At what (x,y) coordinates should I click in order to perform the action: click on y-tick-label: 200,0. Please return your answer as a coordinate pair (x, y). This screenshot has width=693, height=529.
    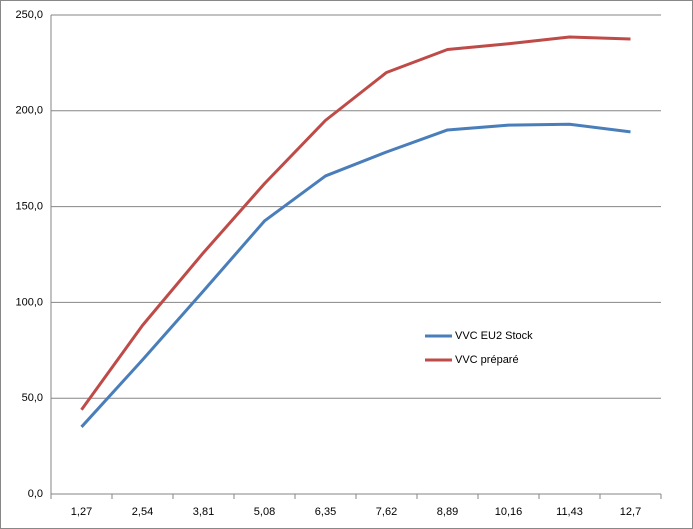
    Looking at the image, I should click on (29, 111).